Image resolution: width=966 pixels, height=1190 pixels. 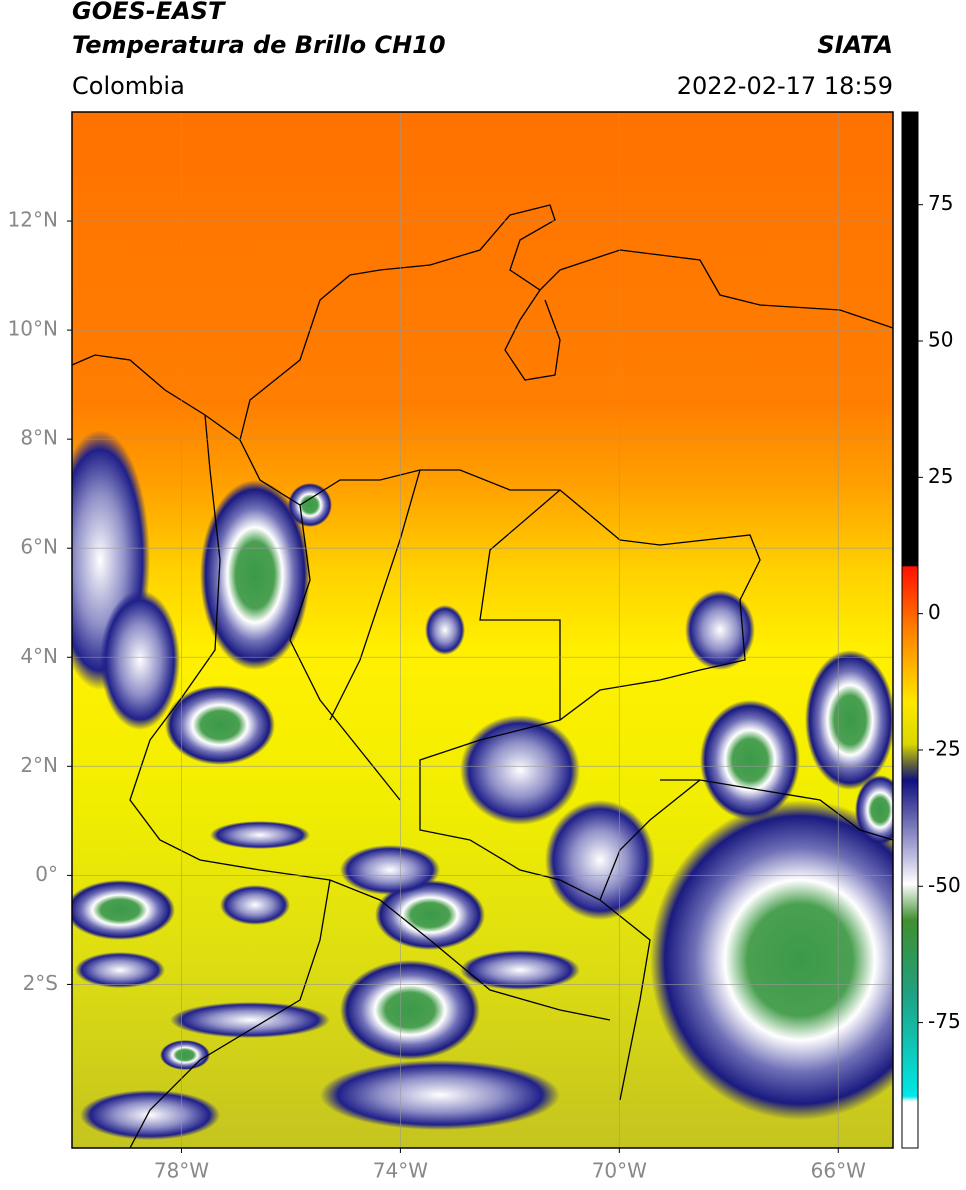 What do you see at coordinates (33, 329) in the screenshot?
I see `y-tick-label: 10°N` at bounding box center [33, 329].